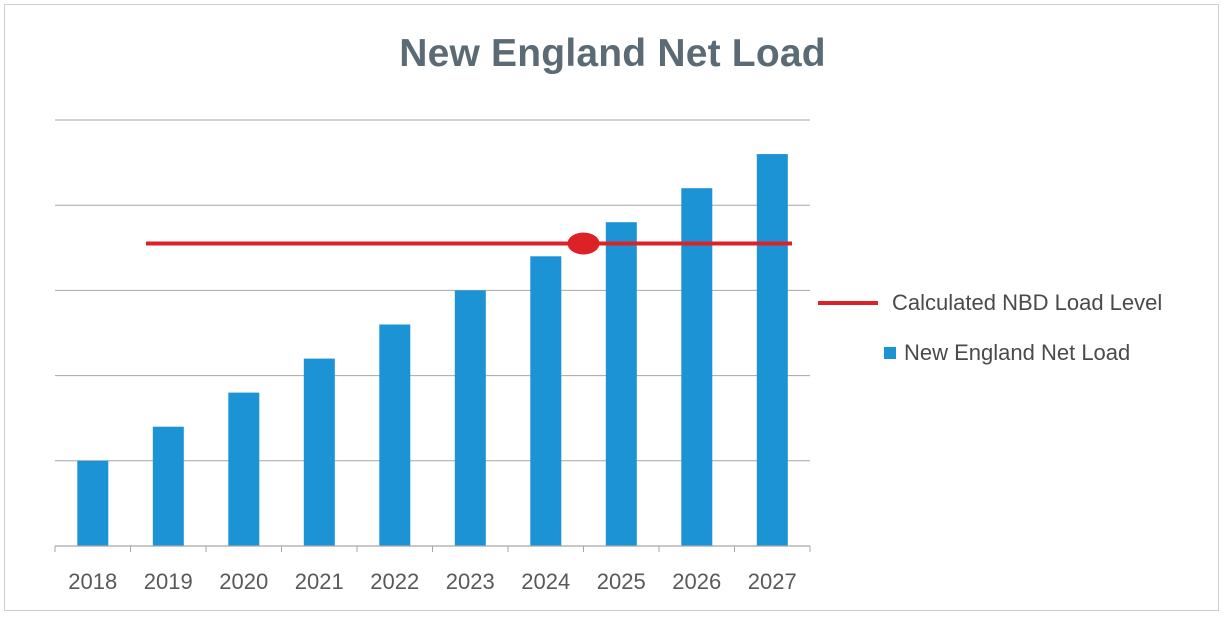  Describe the element at coordinates (621, 384) in the screenshot. I see `bar-2025` at that location.